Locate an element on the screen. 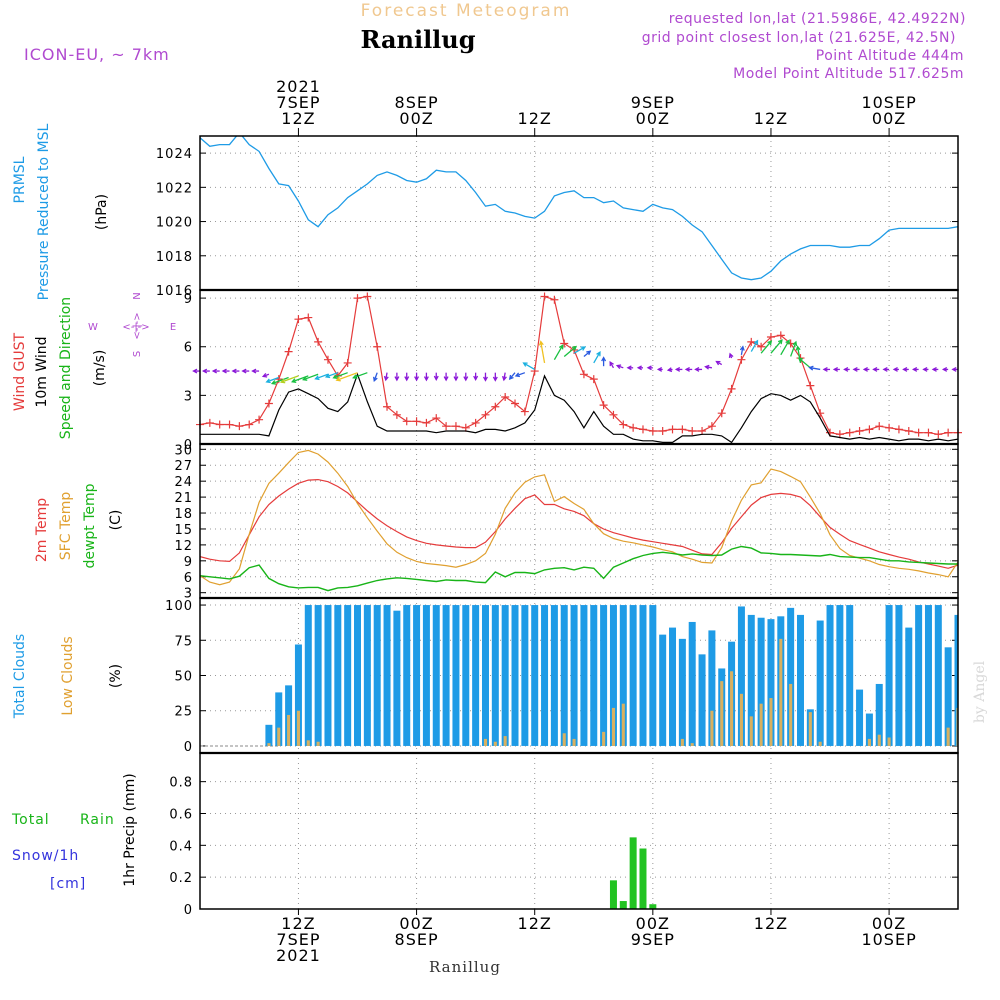  bottom-time-label: 8SEP is located at coordinates (417, 939).